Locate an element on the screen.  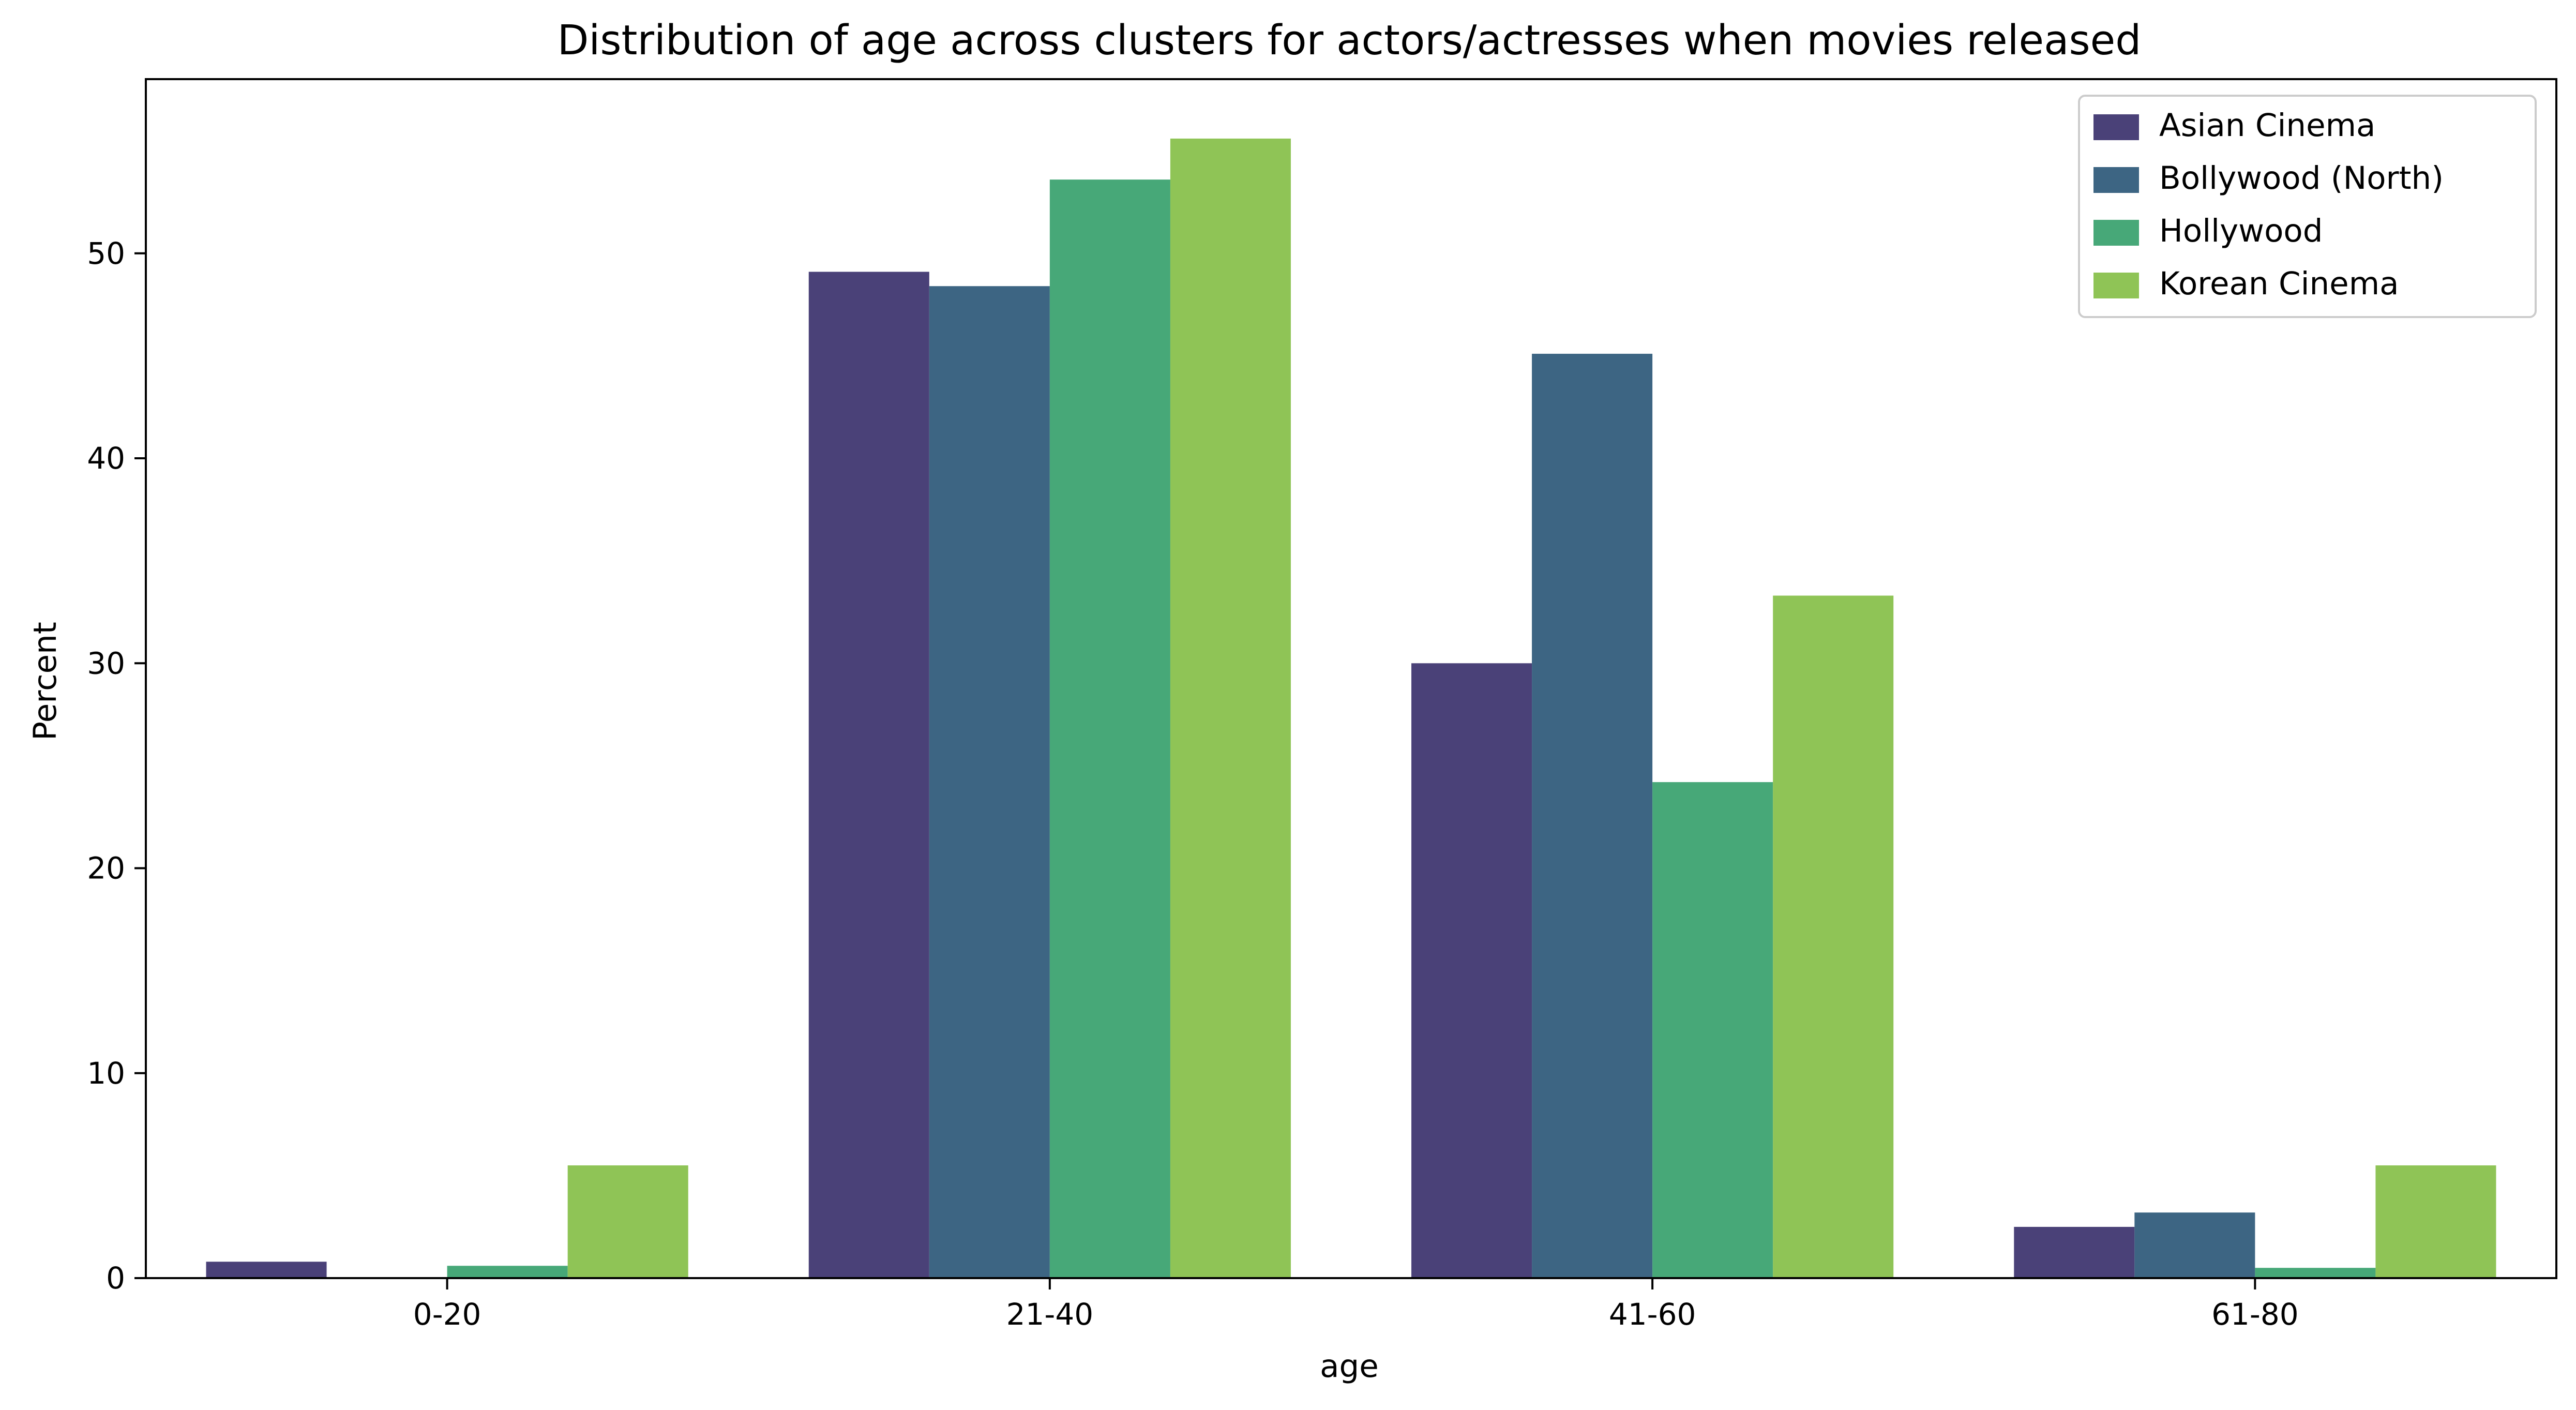
x-axis-label: age is located at coordinates (1349, 1367).